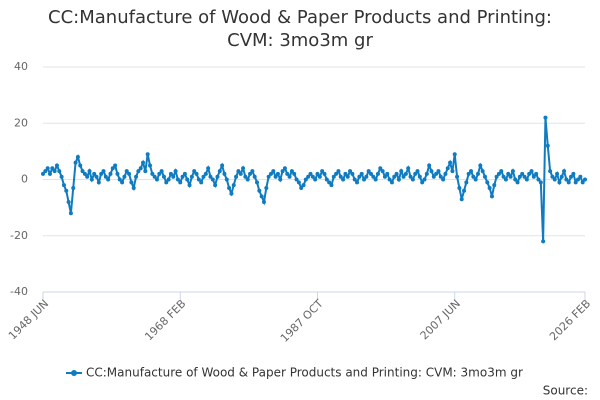 This screenshot has width=600, height=400. Describe the element at coordinates (19, 291) in the screenshot. I see `y-tick-label: -40` at that location.